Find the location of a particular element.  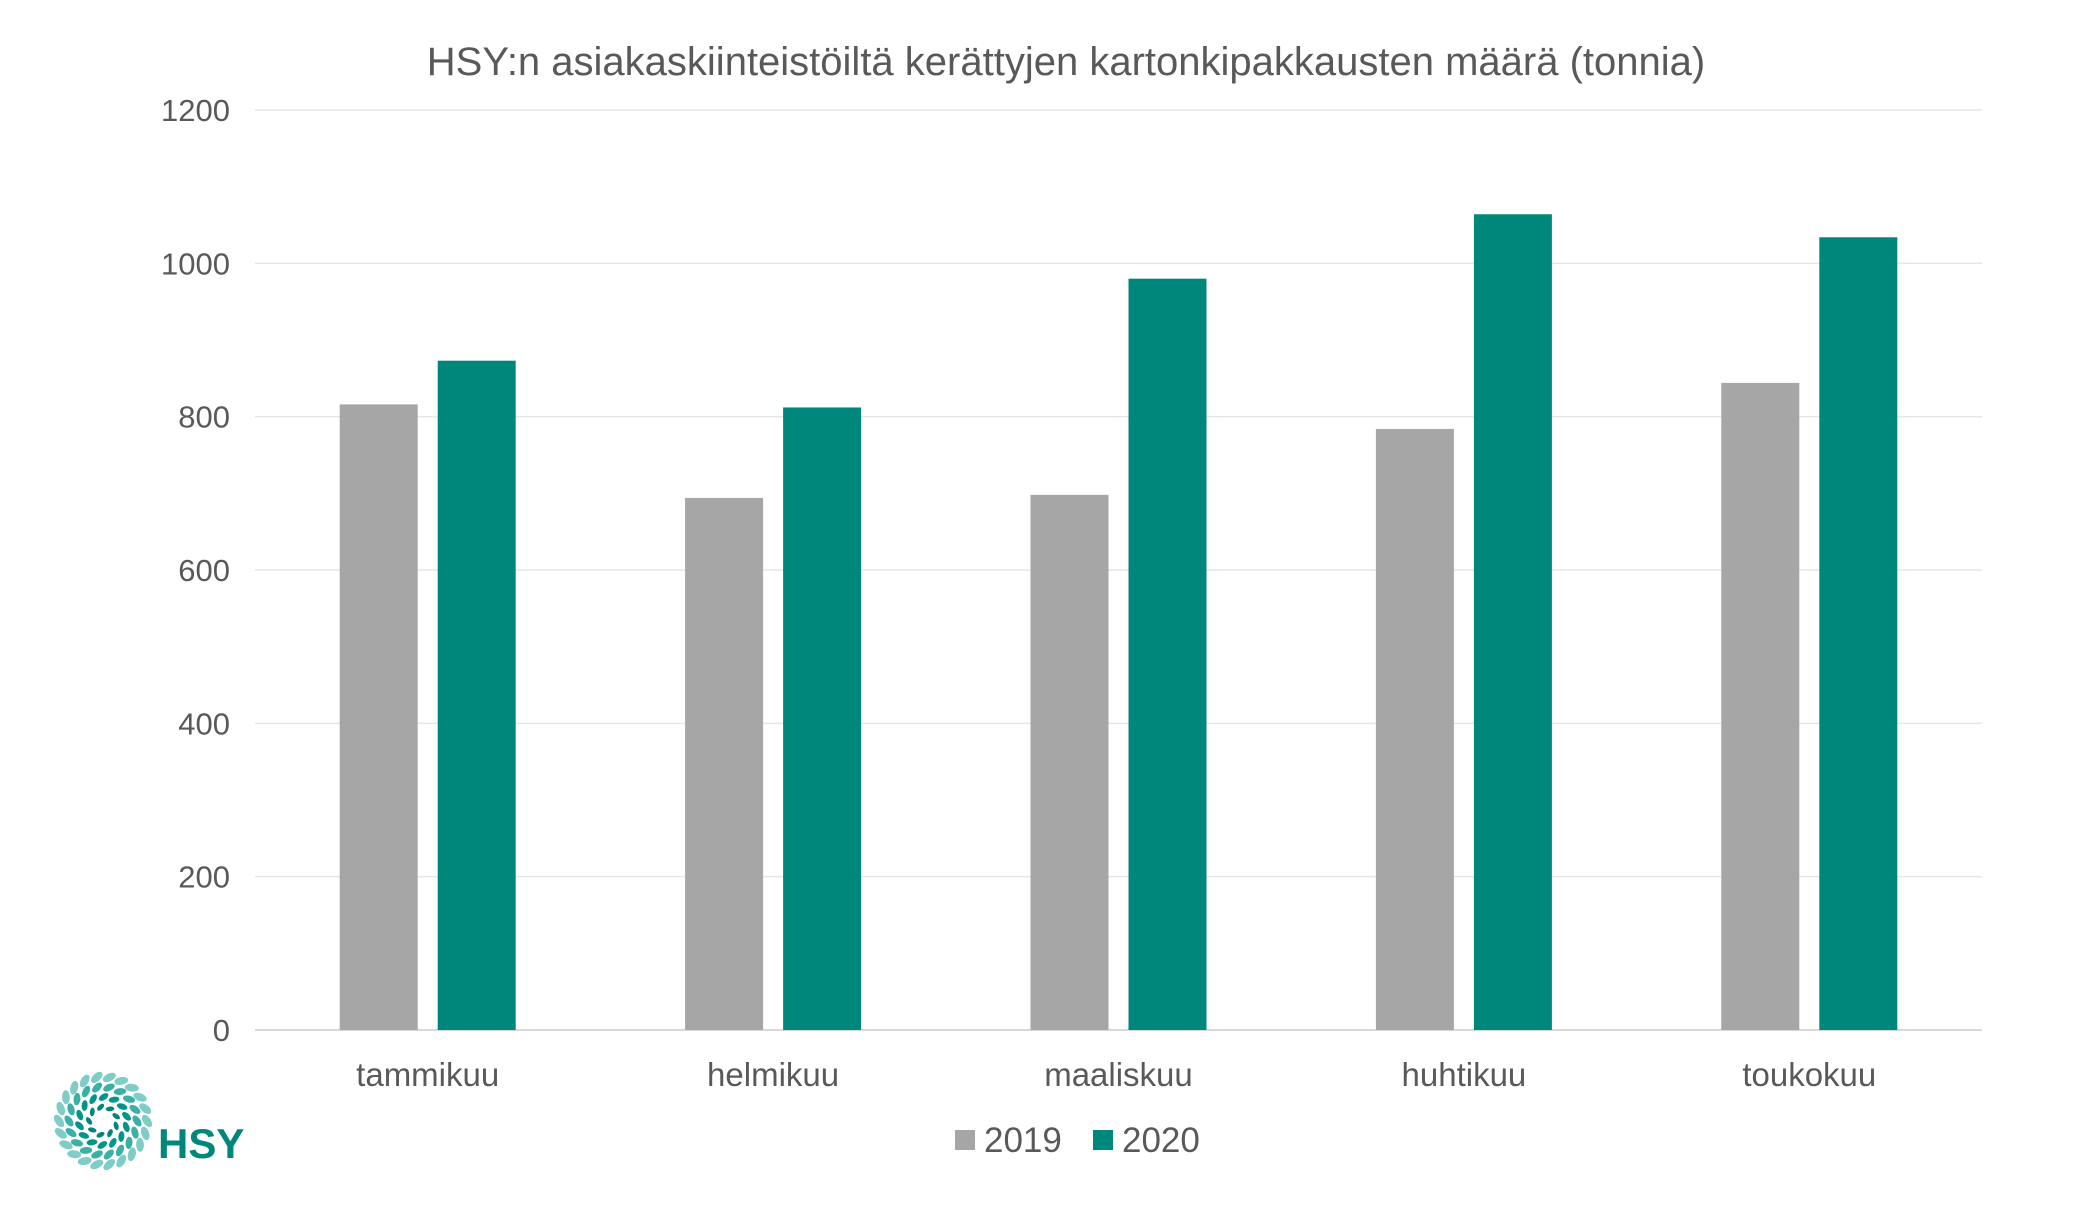

y-tick-label: 0 is located at coordinates (221, 1030).